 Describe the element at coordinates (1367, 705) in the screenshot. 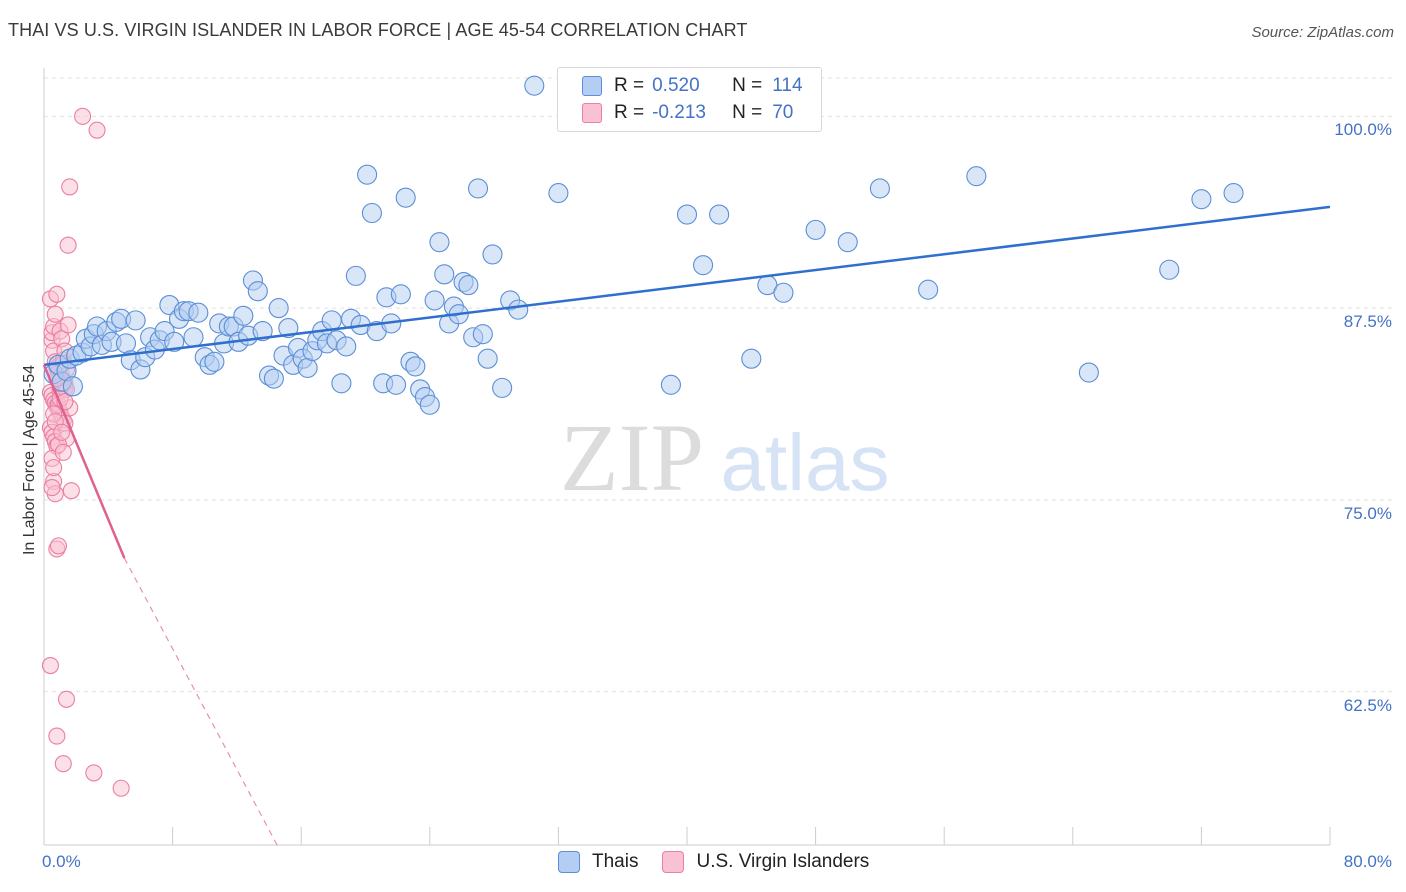

I see `y-tick-label: 62.5%` at that location.